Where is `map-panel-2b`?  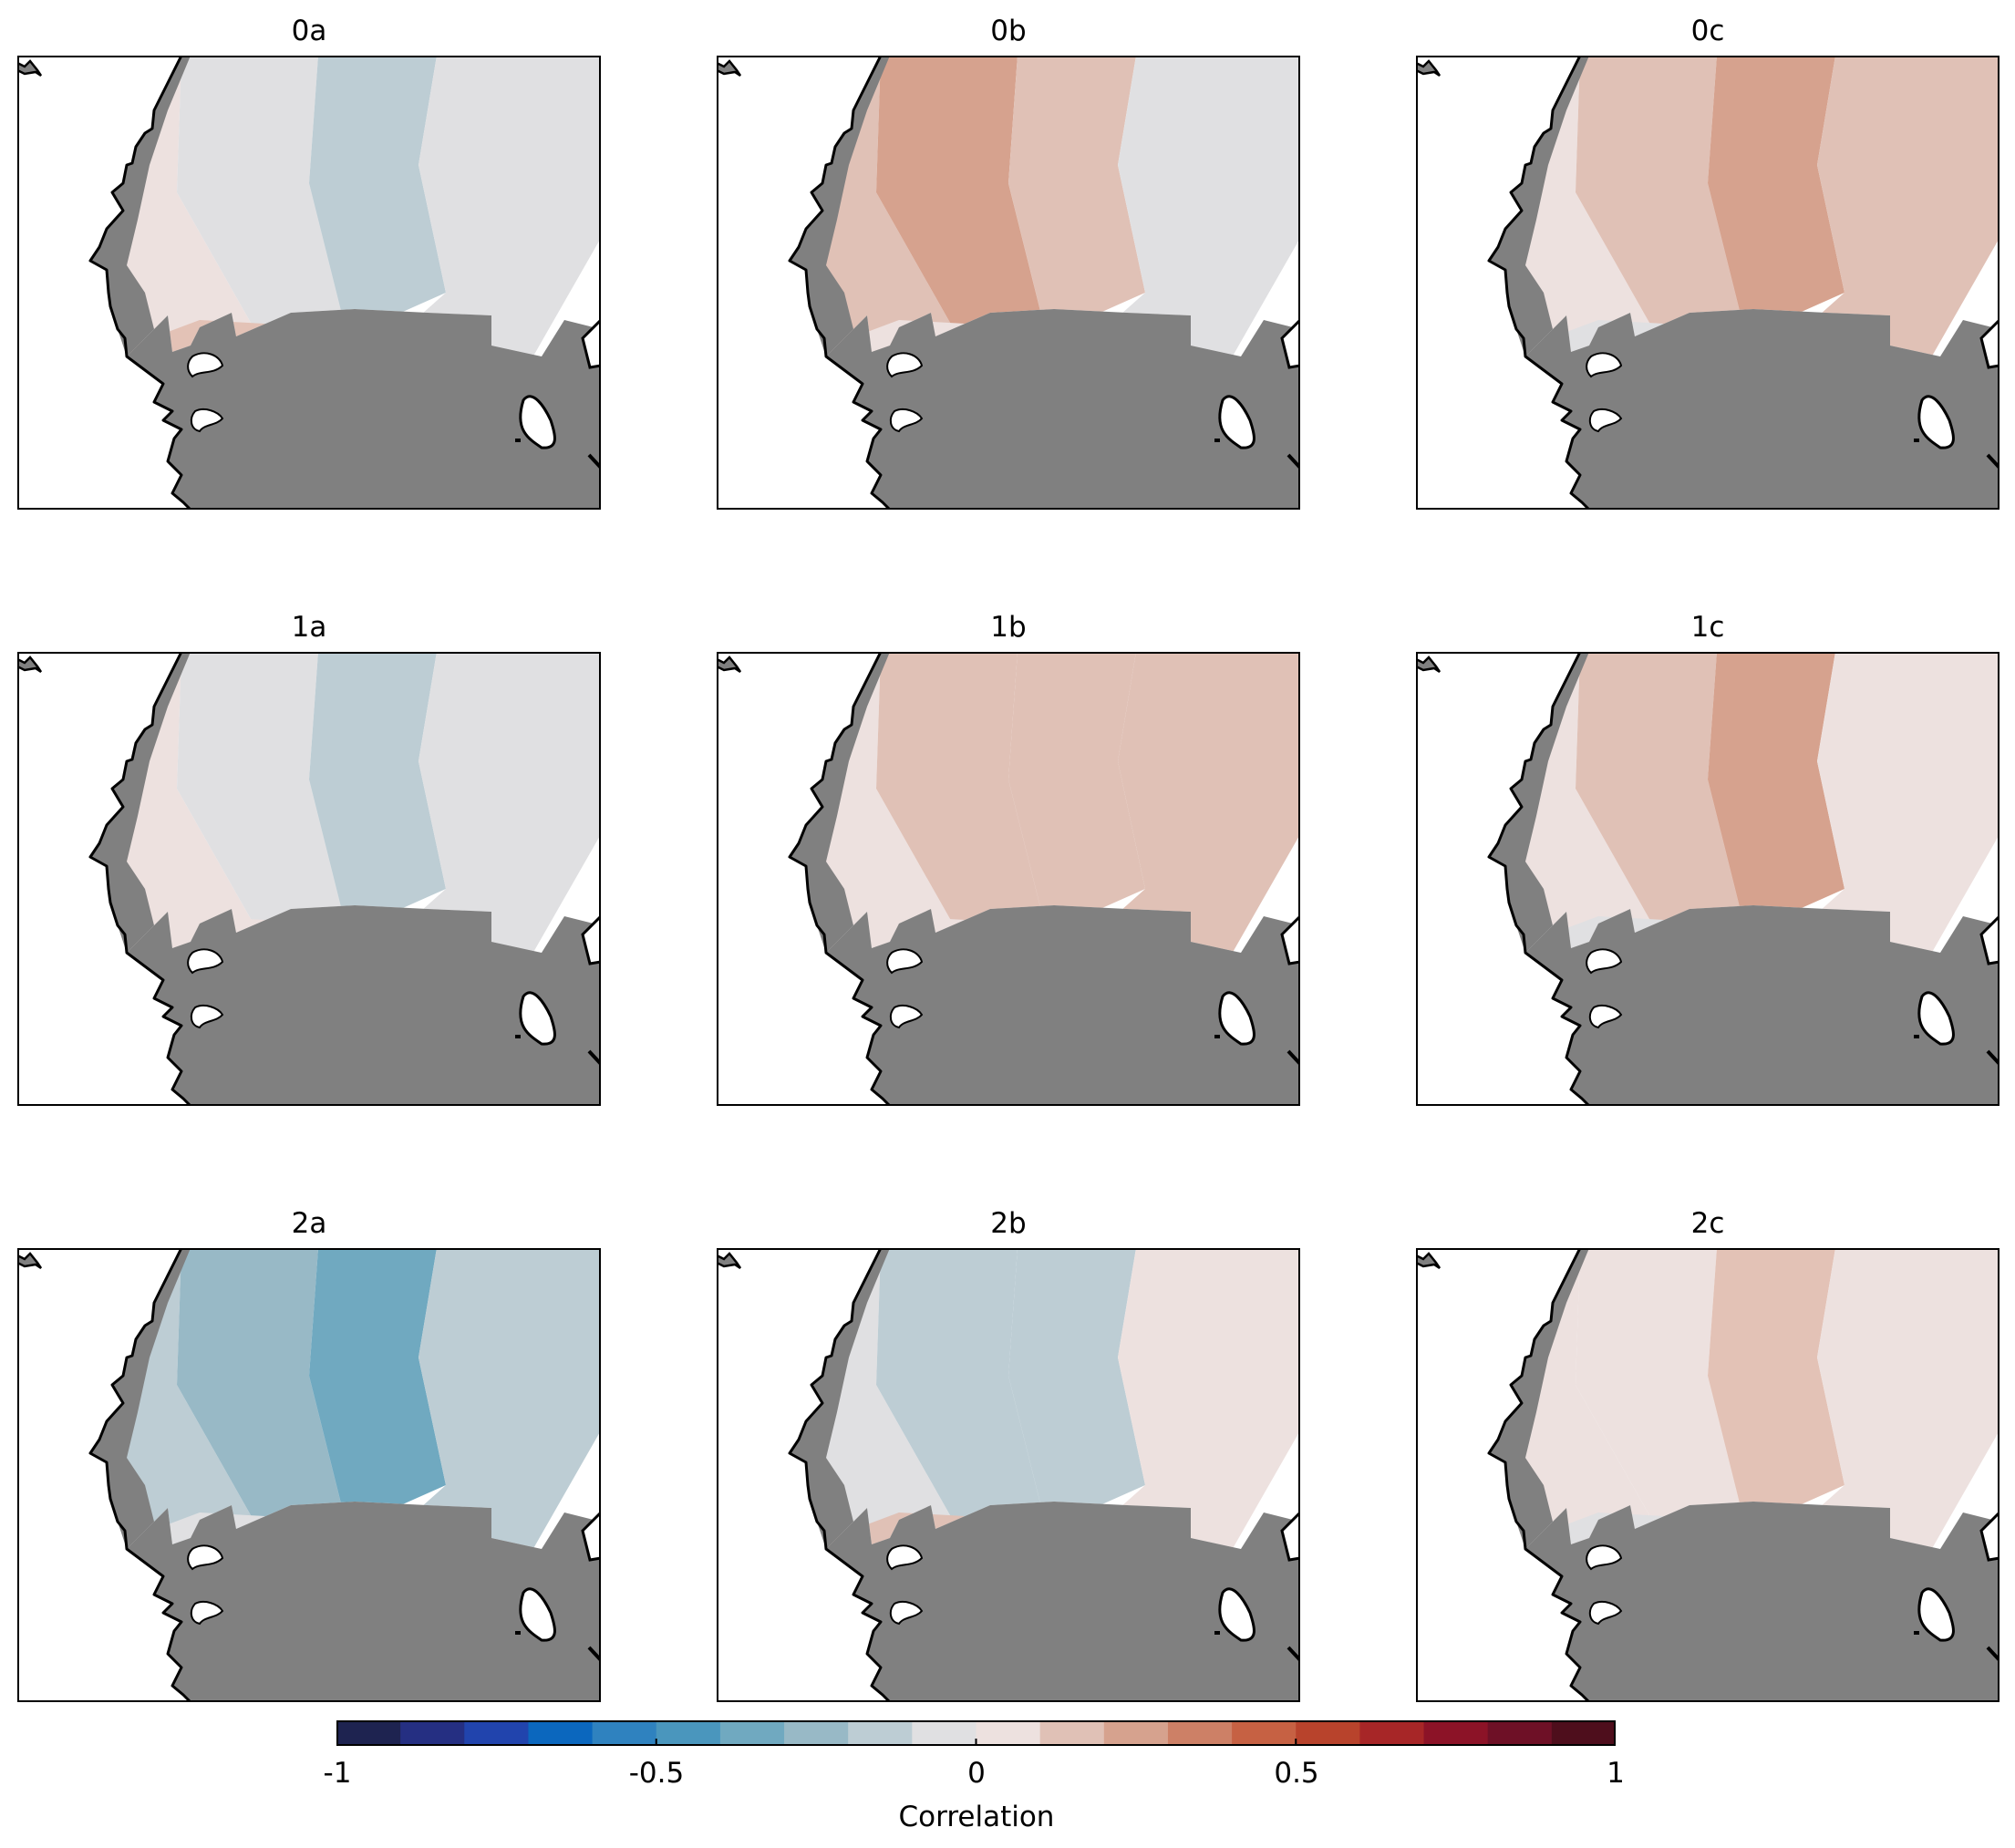
map-panel-2b is located at coordinates (1008, 1475).